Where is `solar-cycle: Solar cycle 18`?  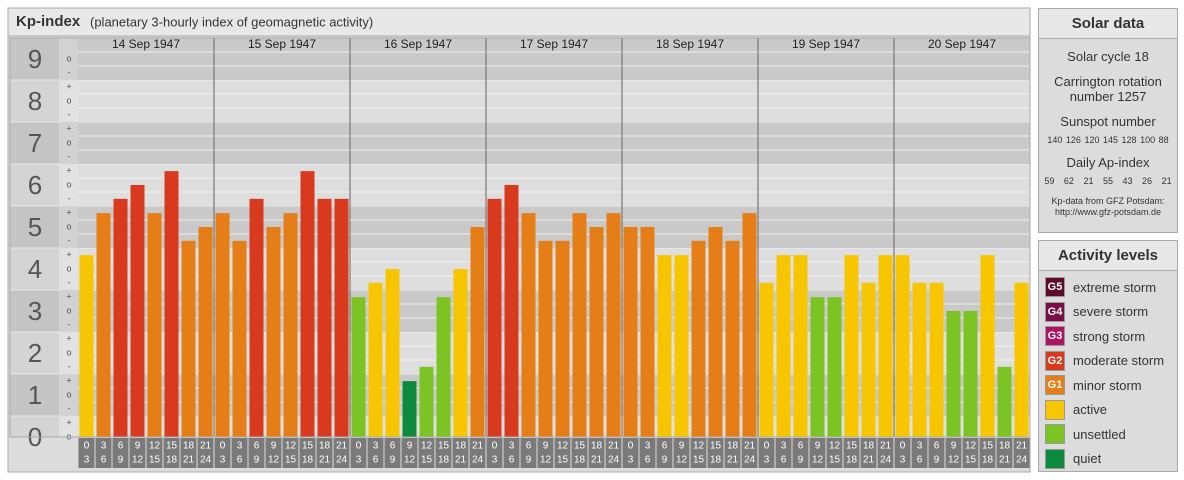 solar-cycle: Solar cycle 18 is located at coordinates (1108, 56).